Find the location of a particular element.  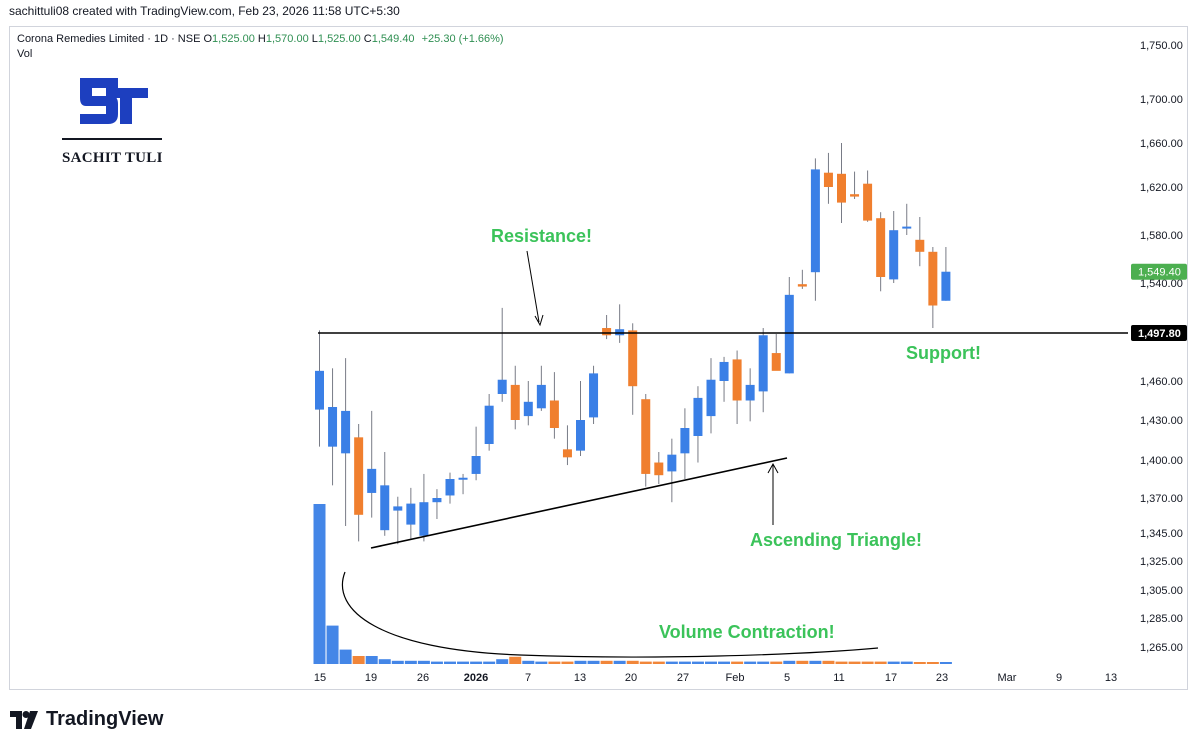

annotation-resistance: Resistance! is located at coordinates (541, 236).